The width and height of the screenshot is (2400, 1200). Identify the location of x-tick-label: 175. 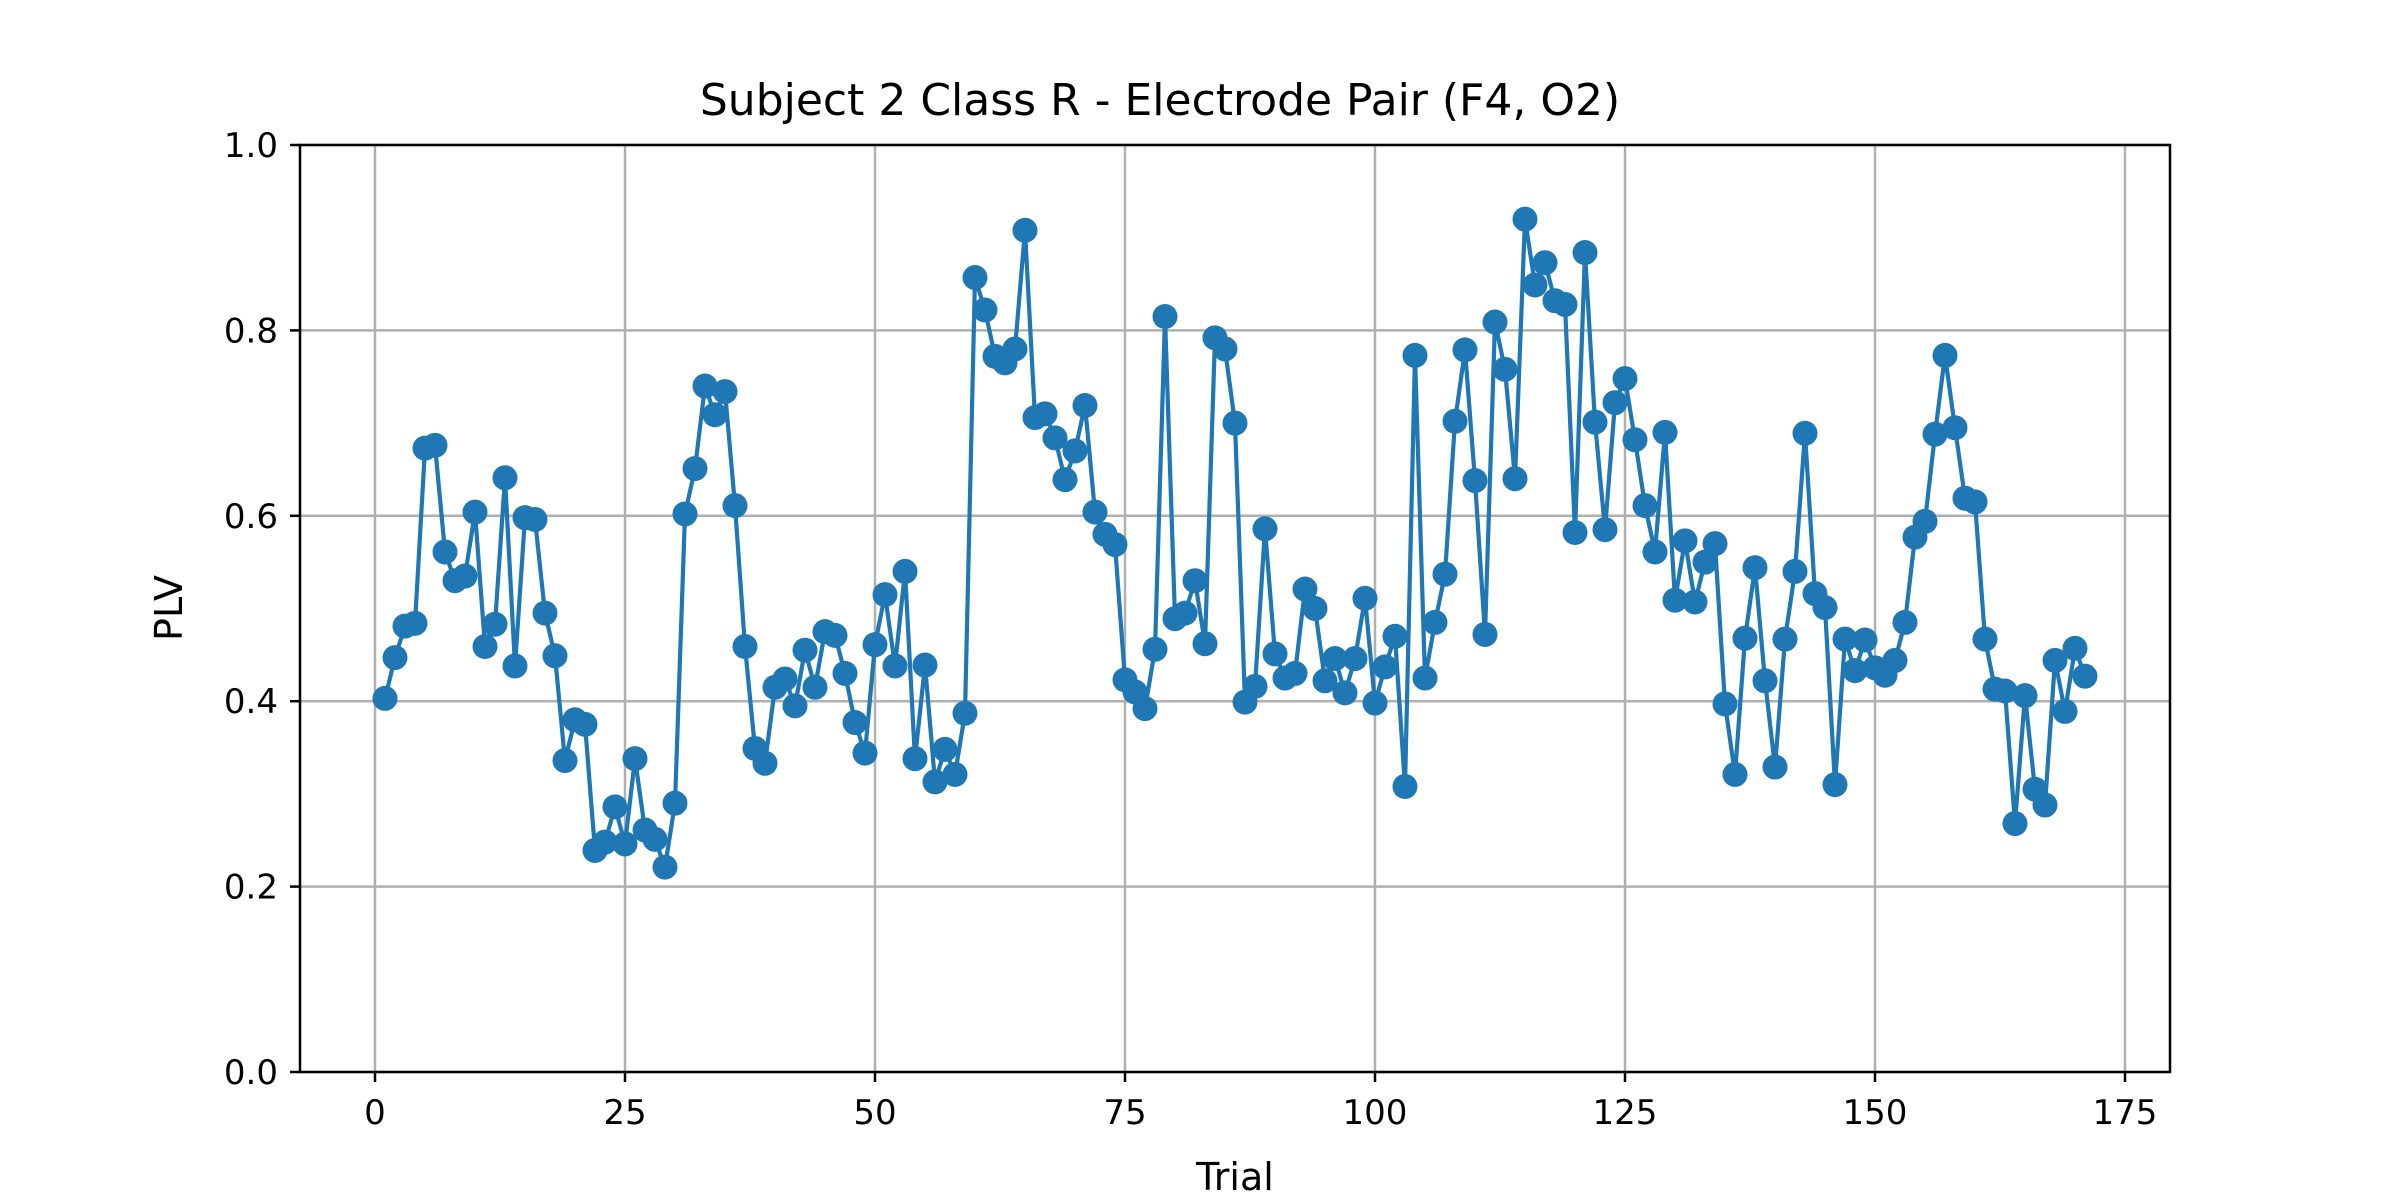
(2125, 1113).